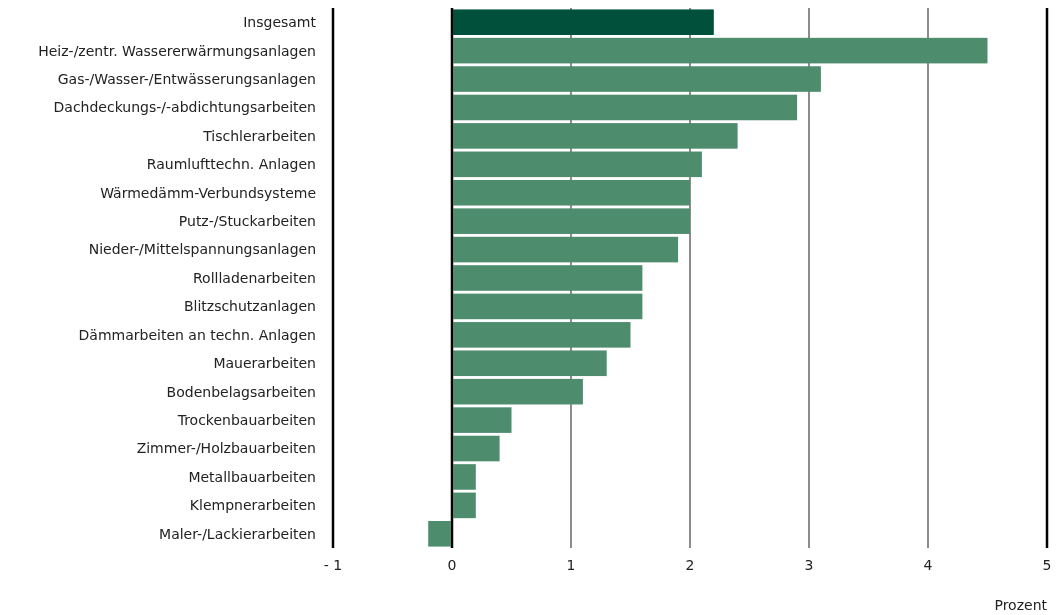  What do you see at coordinates (259, 135) in the screenshot?
I see `y-tick-label: Tischlerarbeiten` at bounding box center [259, 135].